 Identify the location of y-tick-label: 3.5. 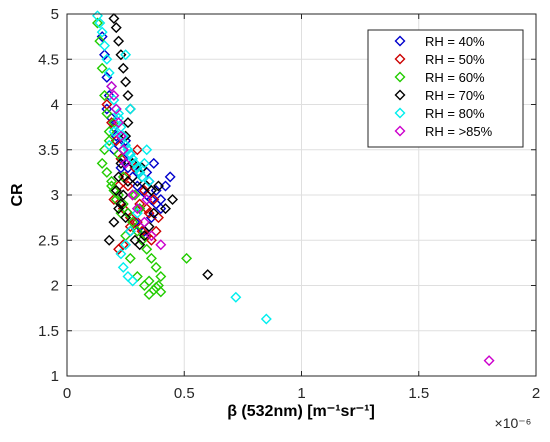
(48, 150).